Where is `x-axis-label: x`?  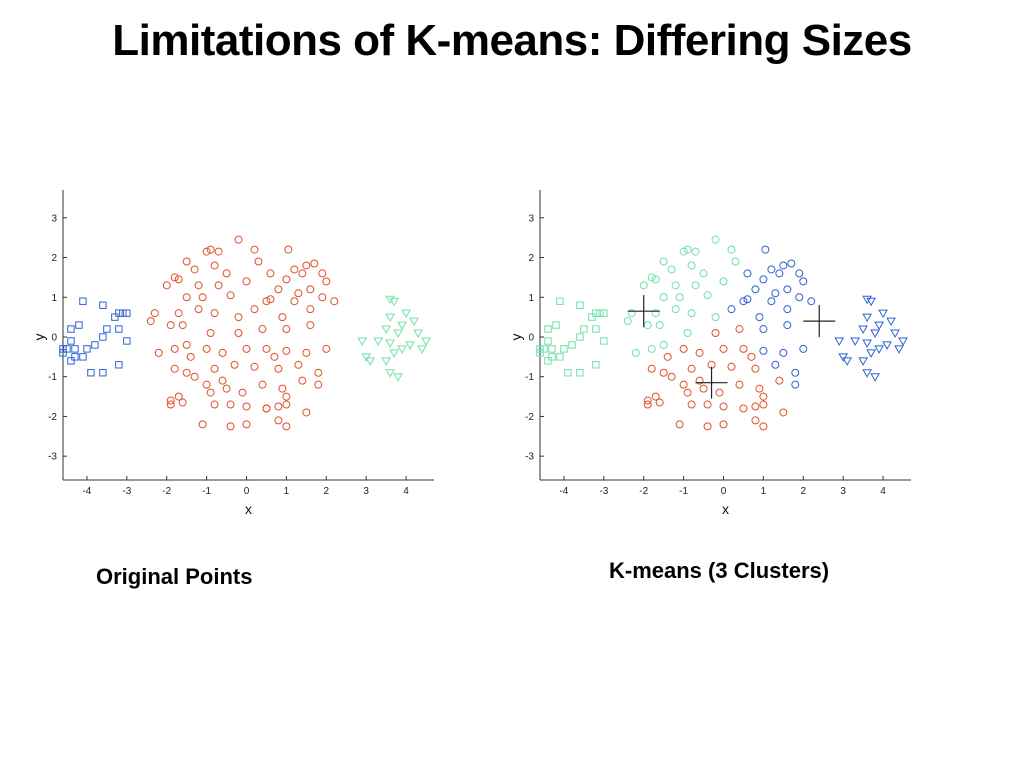 x-axis-label: x is located at coordinates (248, 509).